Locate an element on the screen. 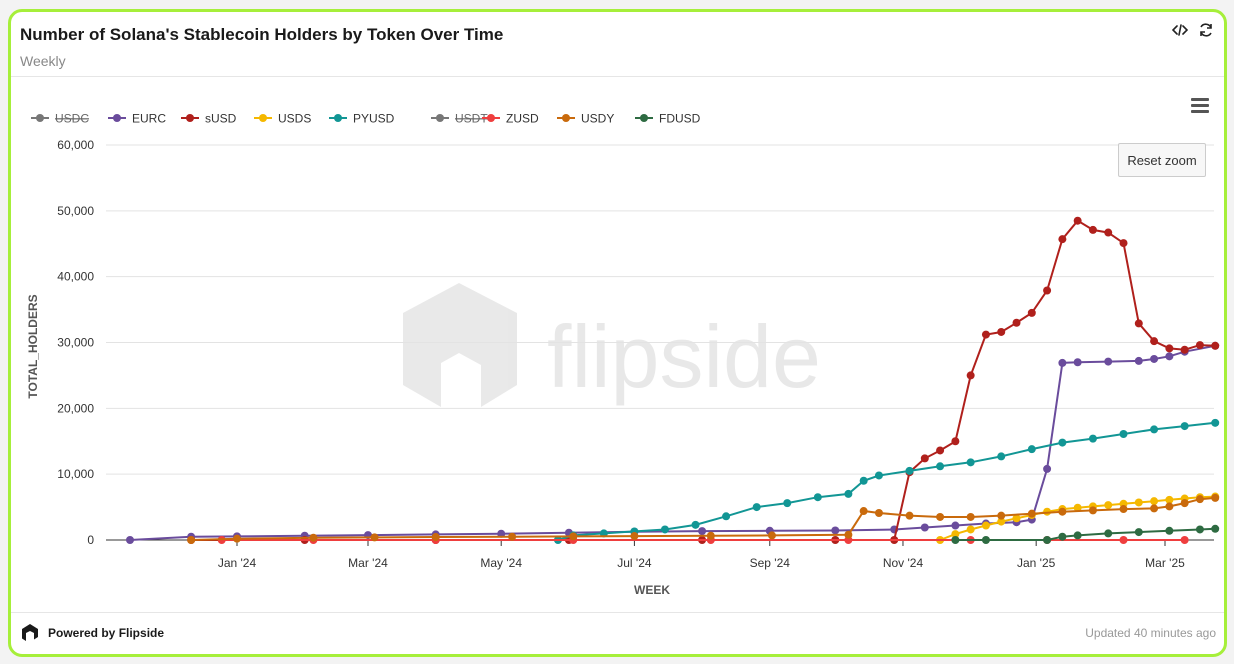 The image size is (1234, 664). legend-item-eurc: EURC is located at coordinates (137, 119).